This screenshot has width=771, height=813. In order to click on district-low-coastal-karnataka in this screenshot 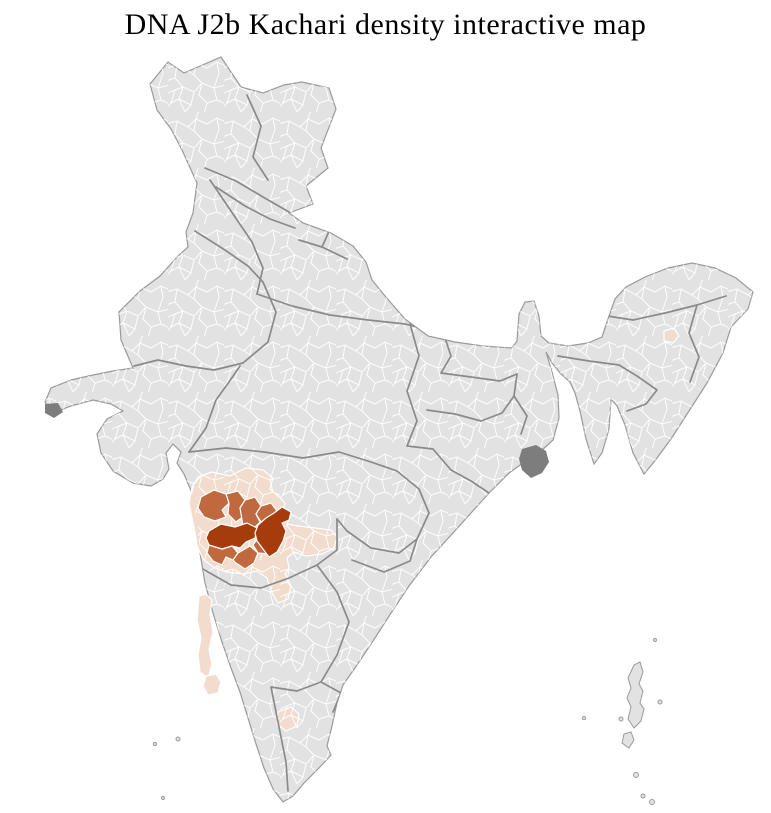, I will do `click(212, 684)`.